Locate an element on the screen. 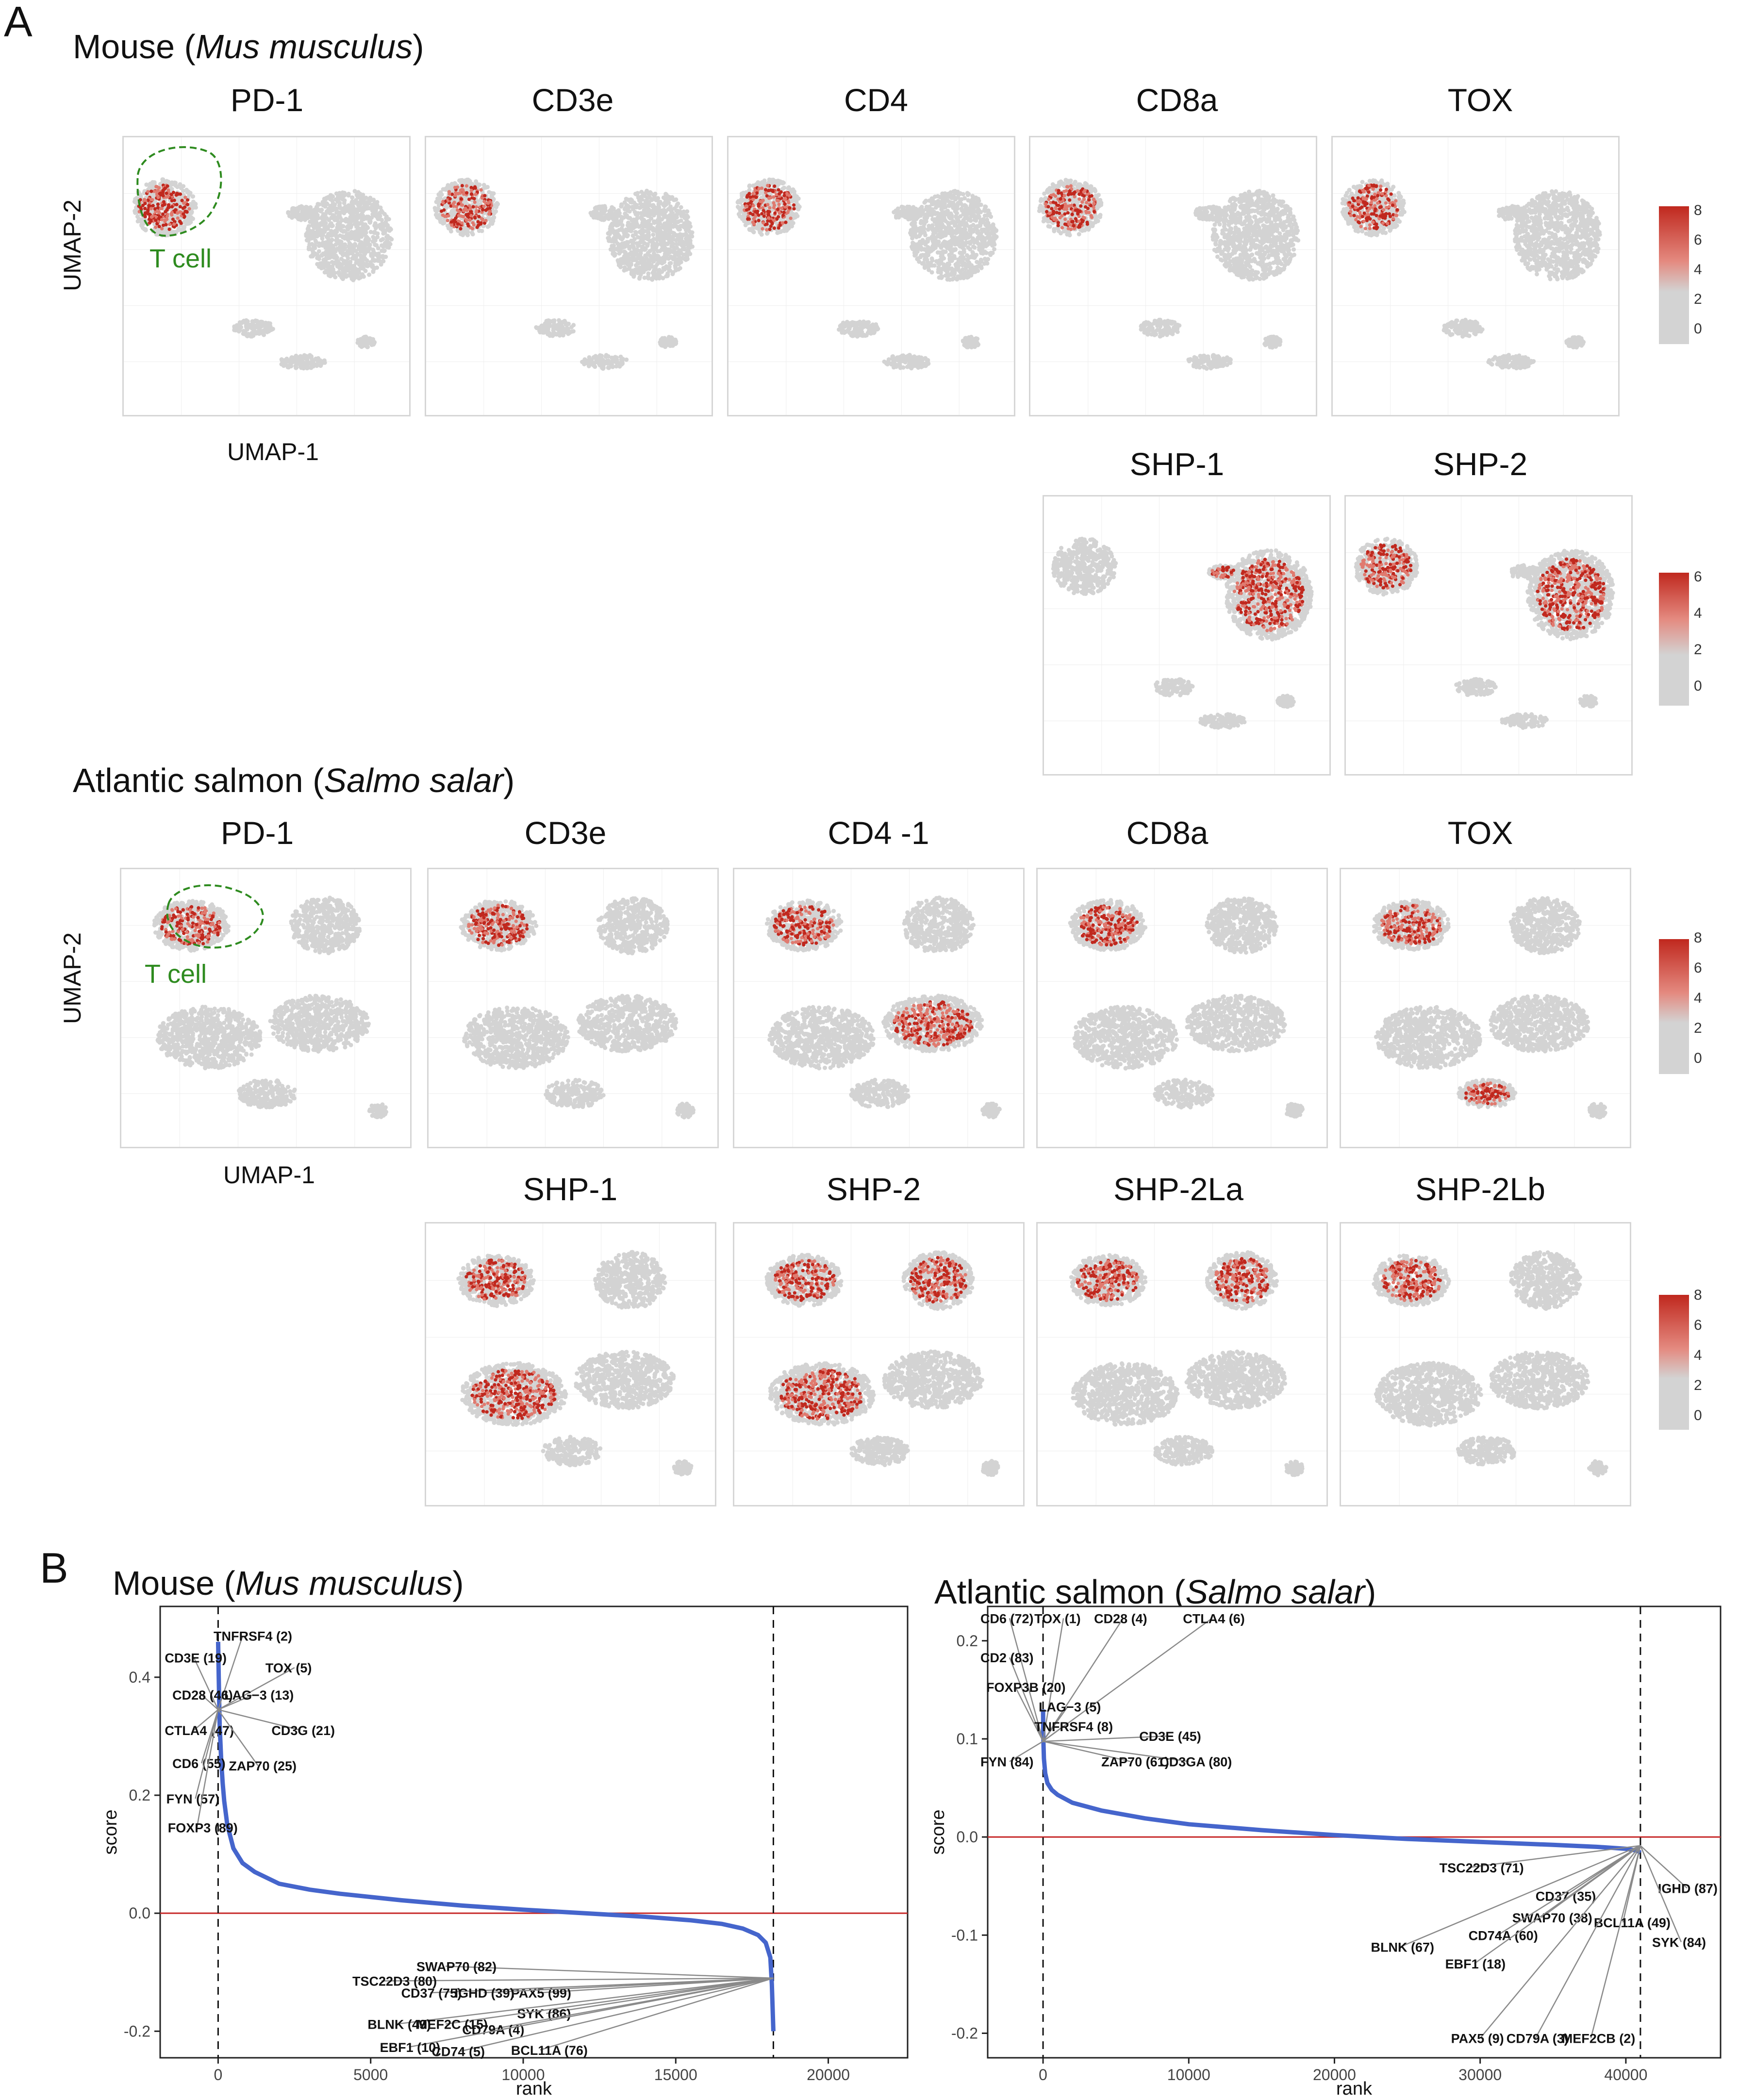 This screenshot has width=1739, height=2100. gene-rank-label: TSC22D3 (80) is located at coordinates (394, 1981).